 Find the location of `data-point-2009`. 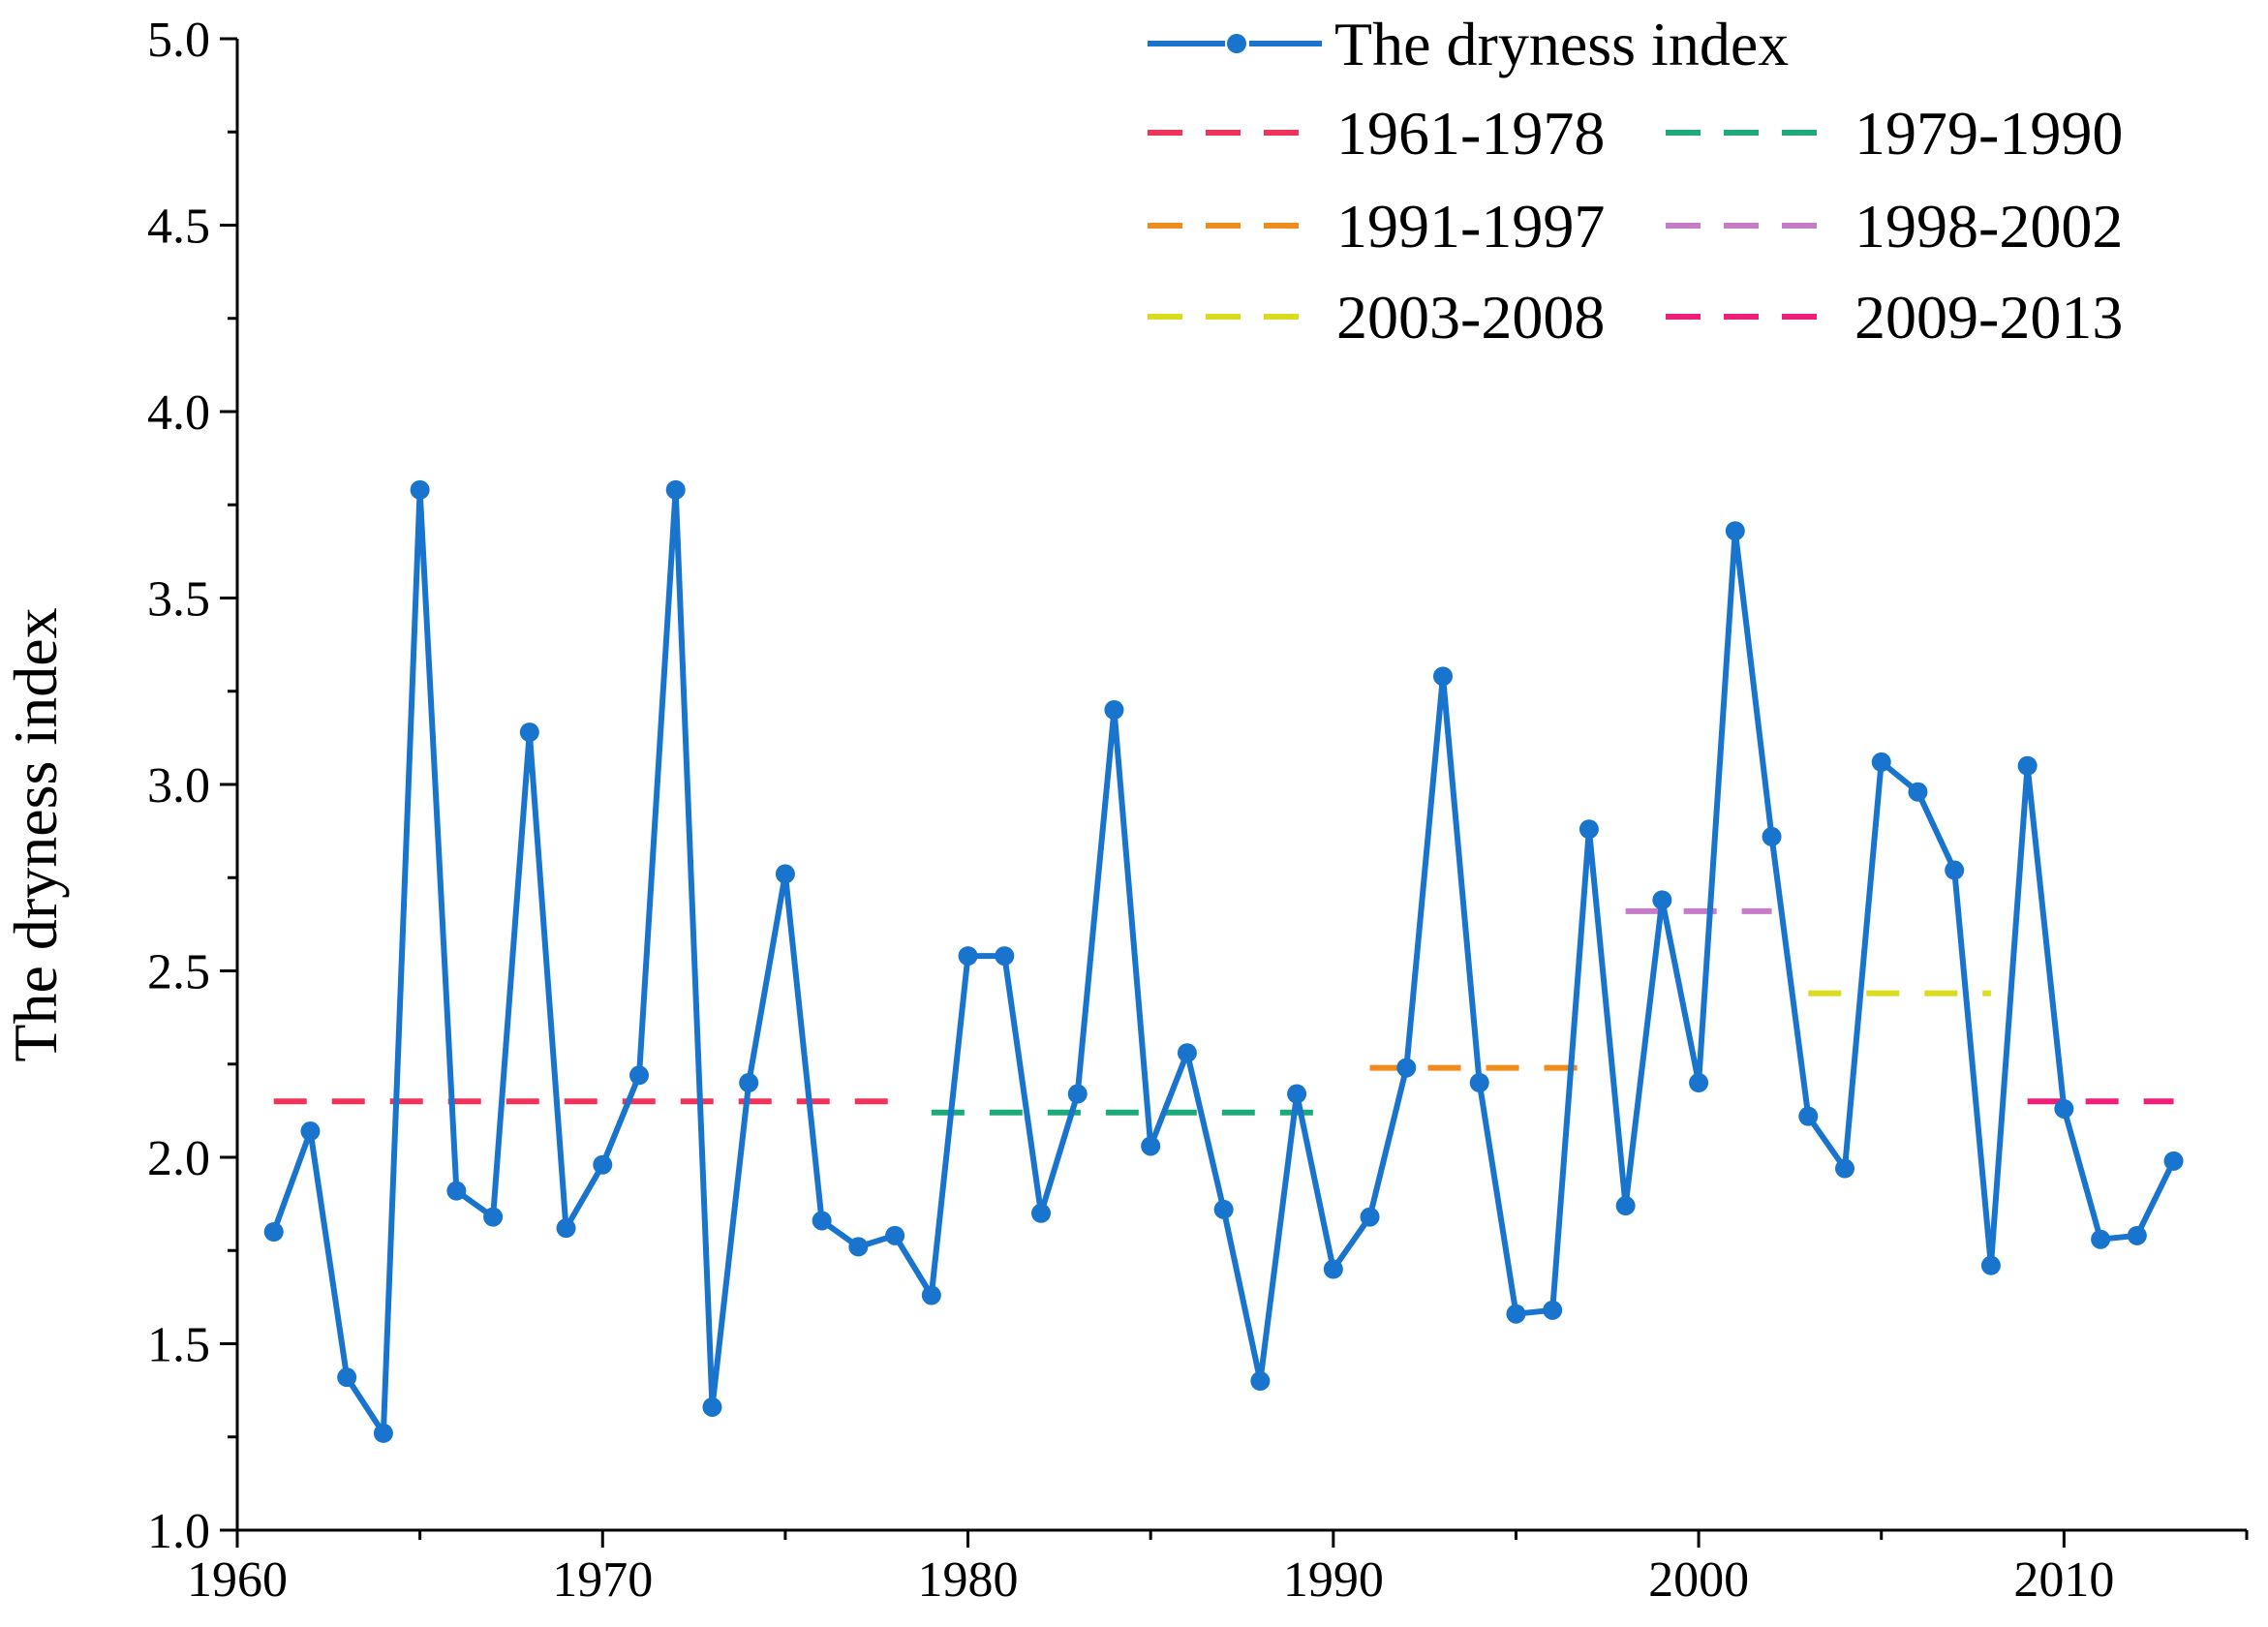

data-point-2009 is located at coordinates (2028, 765).